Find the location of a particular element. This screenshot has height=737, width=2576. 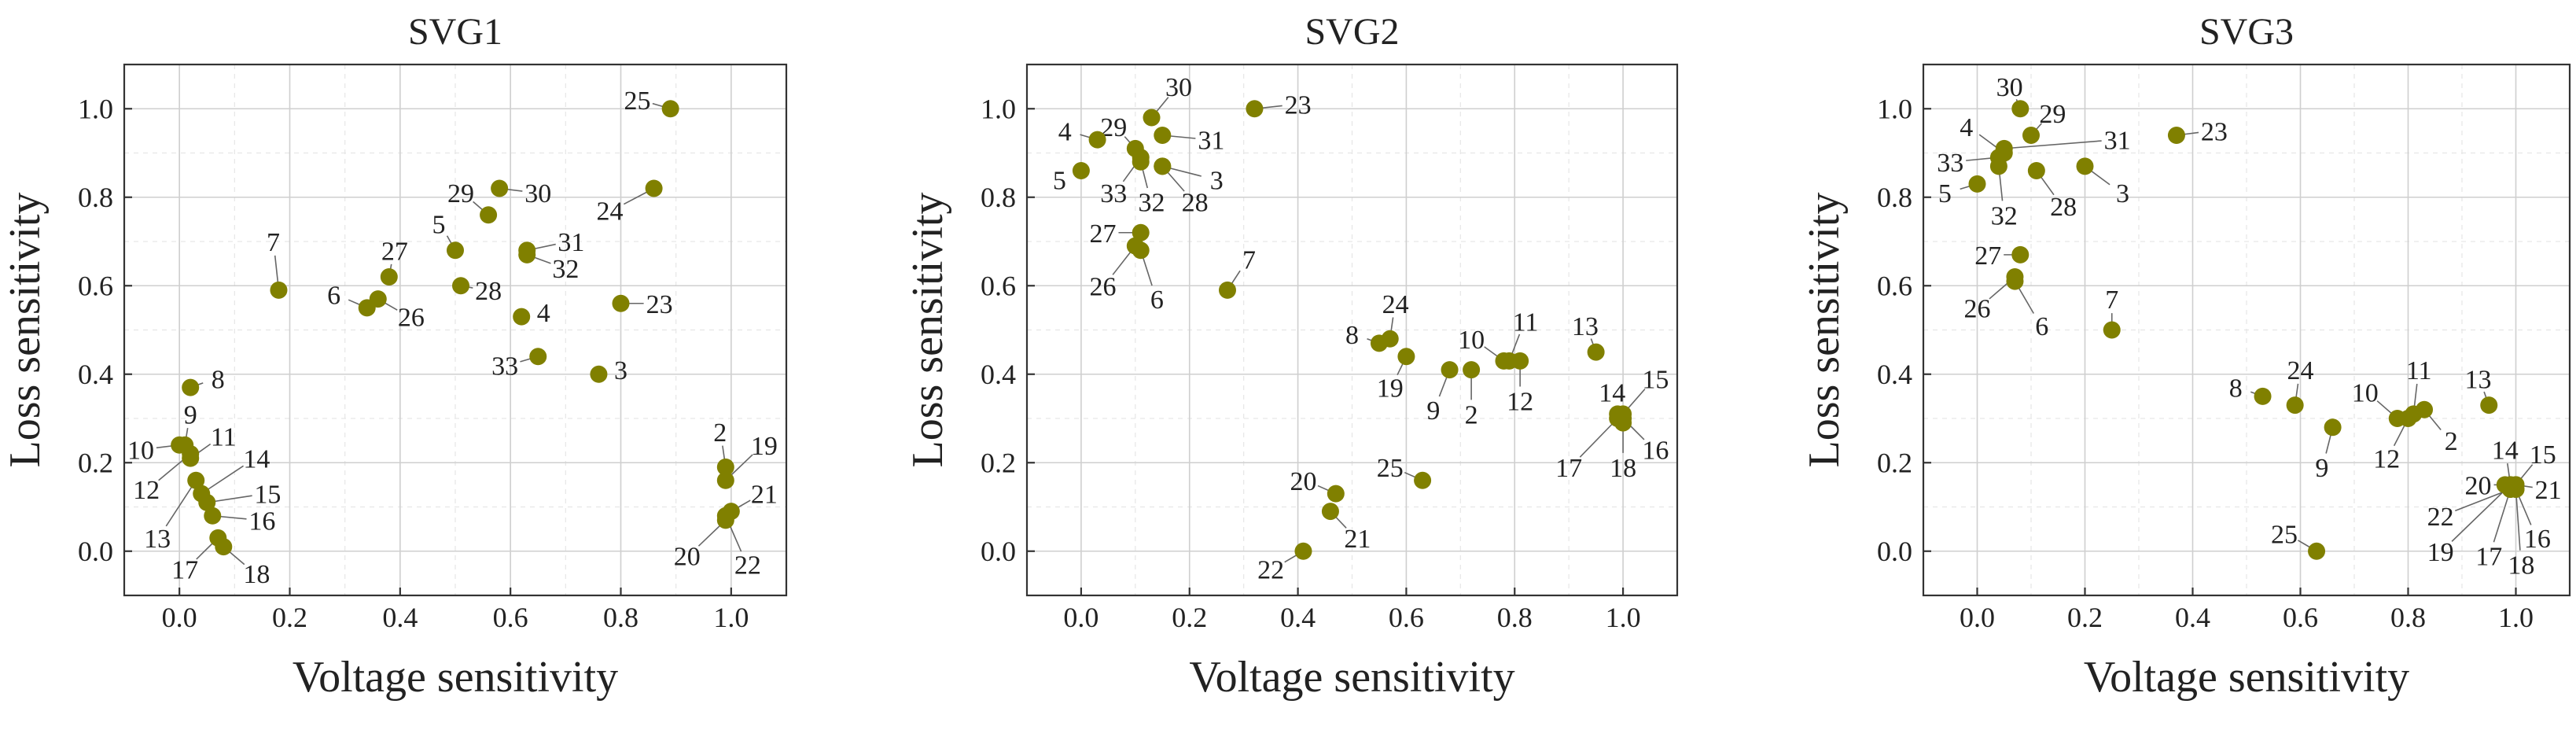

point-label-29: 29 is located at coordinates (461, 194).